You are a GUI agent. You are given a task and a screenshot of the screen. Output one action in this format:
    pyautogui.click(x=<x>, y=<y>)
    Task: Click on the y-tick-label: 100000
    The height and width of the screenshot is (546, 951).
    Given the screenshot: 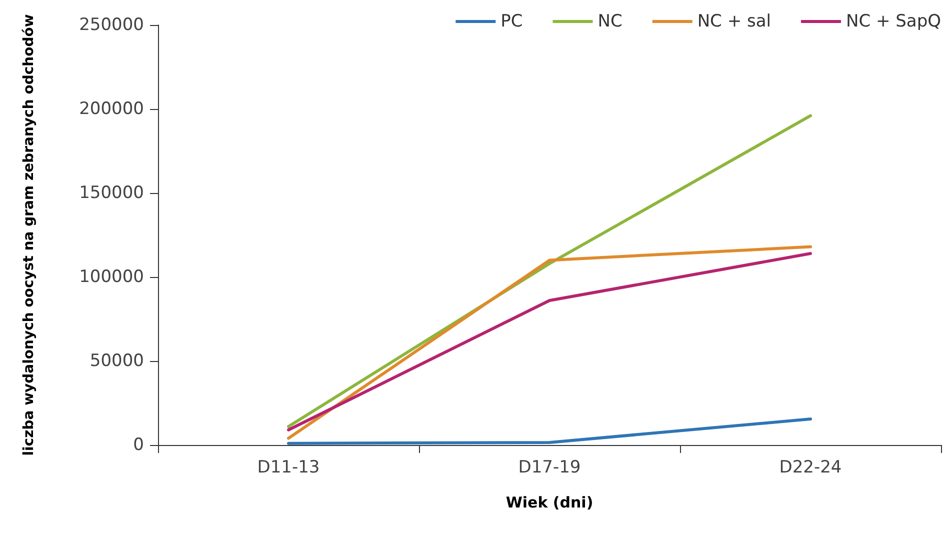 What is the action you would take?
    pyautogui.click(x=111, y=277)
    